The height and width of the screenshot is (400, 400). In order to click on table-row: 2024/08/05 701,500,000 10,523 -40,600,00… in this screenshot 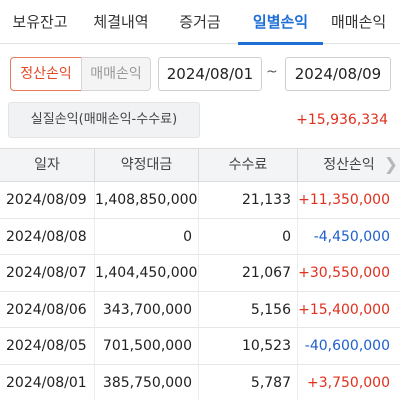, I will do `click(200, 346)`.